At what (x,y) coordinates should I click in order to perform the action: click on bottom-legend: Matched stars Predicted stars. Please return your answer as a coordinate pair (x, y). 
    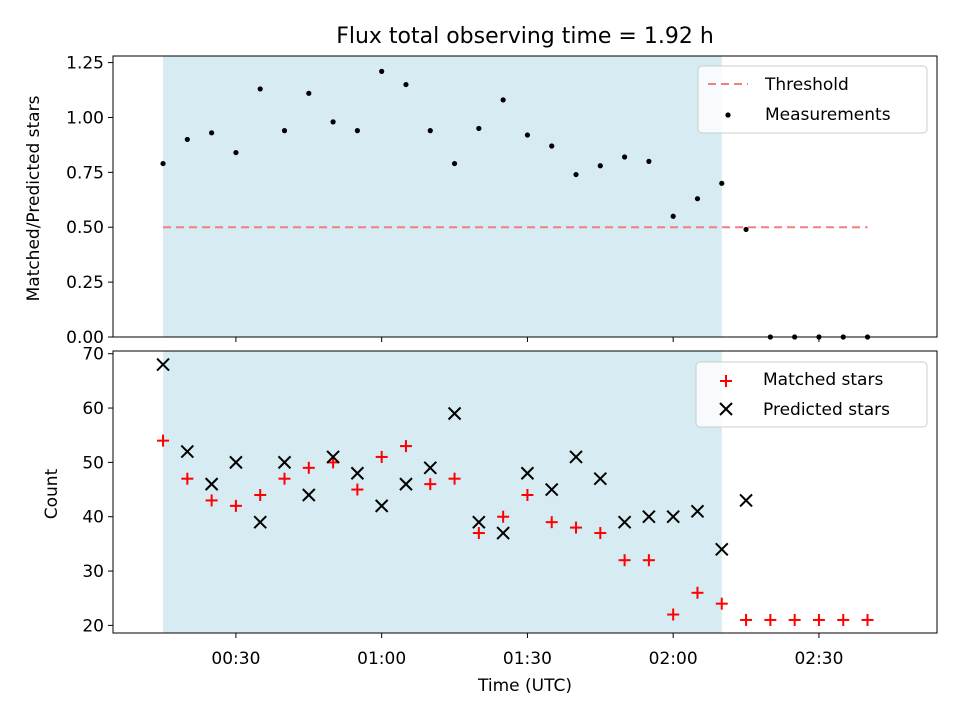
    Looking at the image, I should click on (811, 394).